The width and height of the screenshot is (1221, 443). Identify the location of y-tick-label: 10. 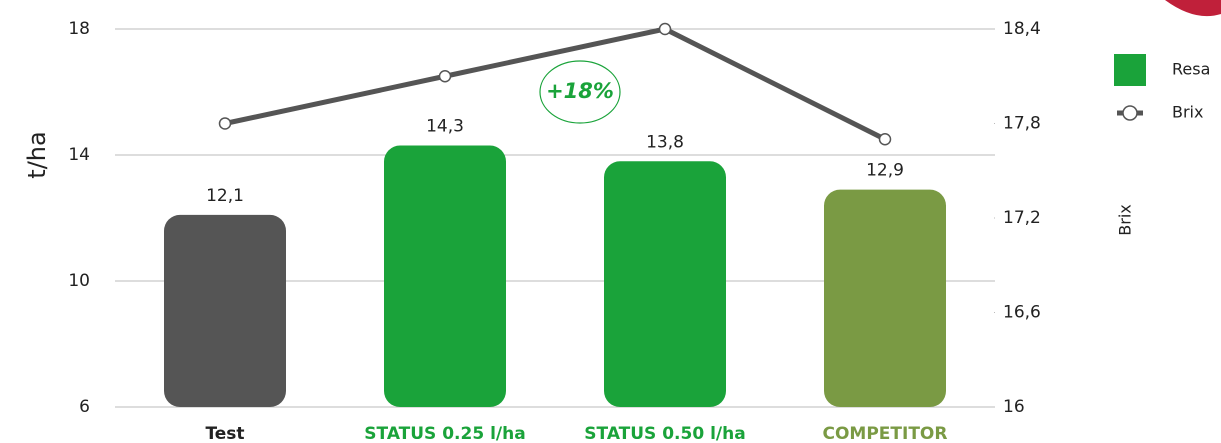
(79, 281).